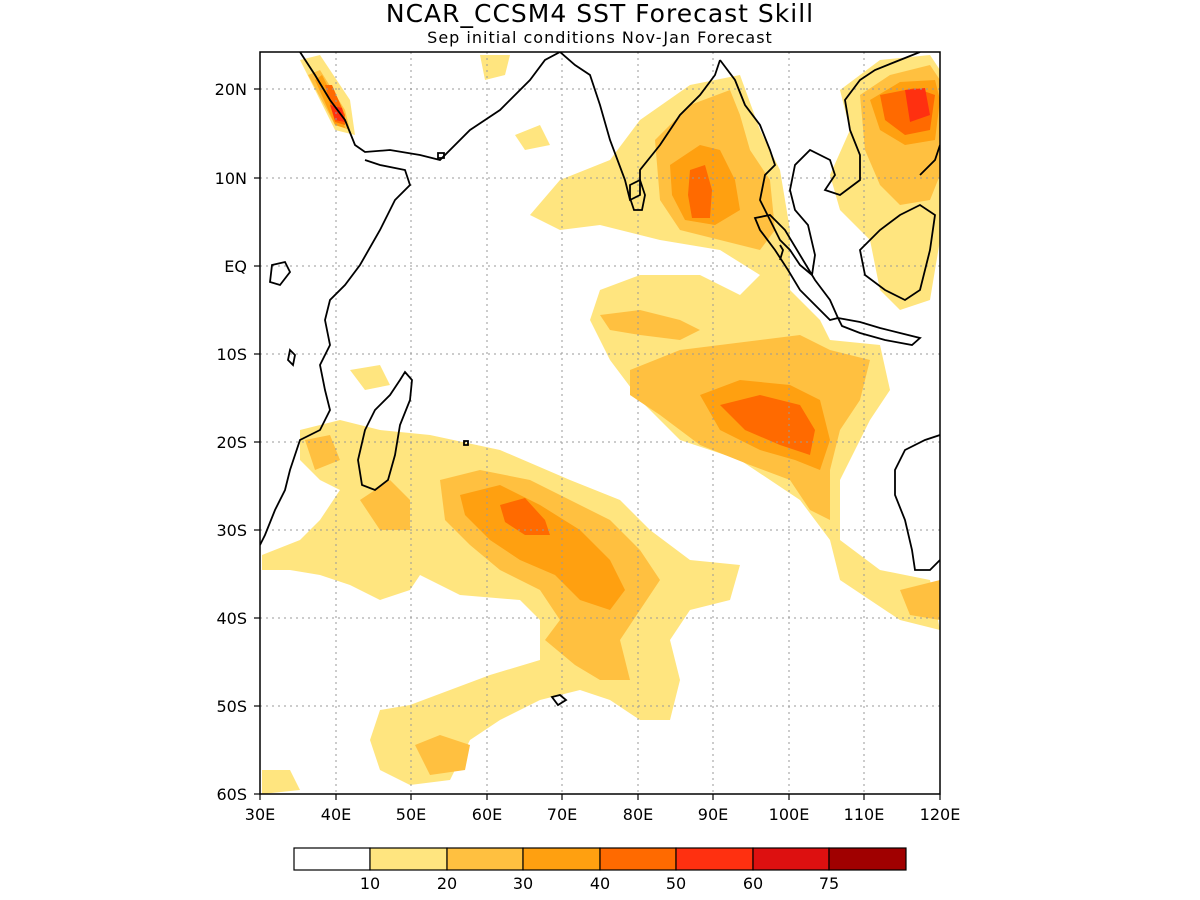 Image resolution: width=1200 pixels, height=900 pixels. What do you see at coordinates (231, 89) in the screenshot?
I see `lat-label: 20N` at bounding box center [231, 89].